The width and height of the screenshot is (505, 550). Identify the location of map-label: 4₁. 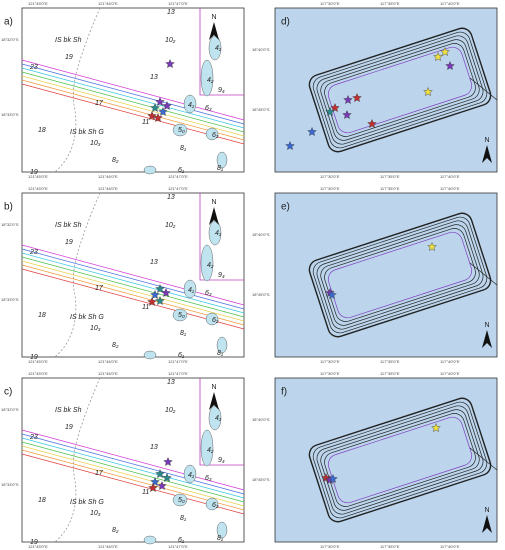
(191, 290).